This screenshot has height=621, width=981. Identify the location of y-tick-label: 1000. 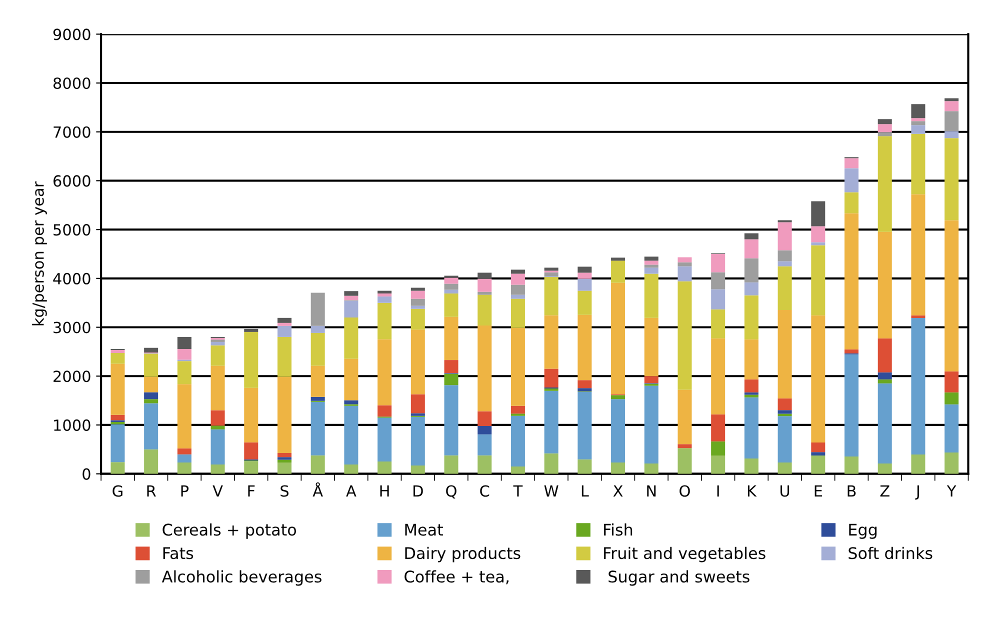
(72, 425).